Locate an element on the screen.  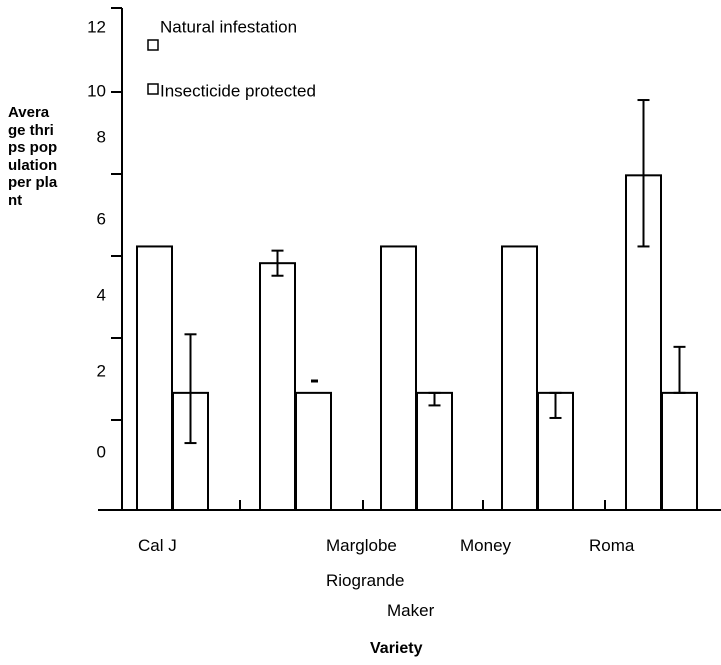
category-label-roma: Roma is located at coordinates (612, 545).